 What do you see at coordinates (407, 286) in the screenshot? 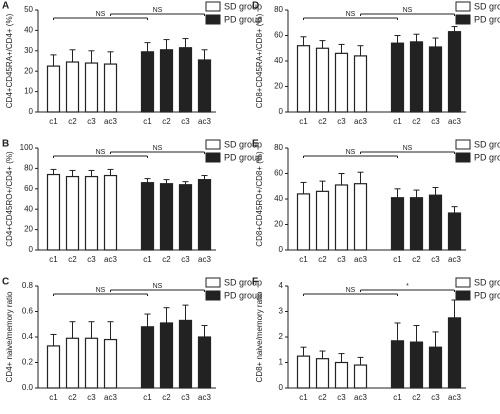
I see `annotation: *` at bounding box center [407, 286].